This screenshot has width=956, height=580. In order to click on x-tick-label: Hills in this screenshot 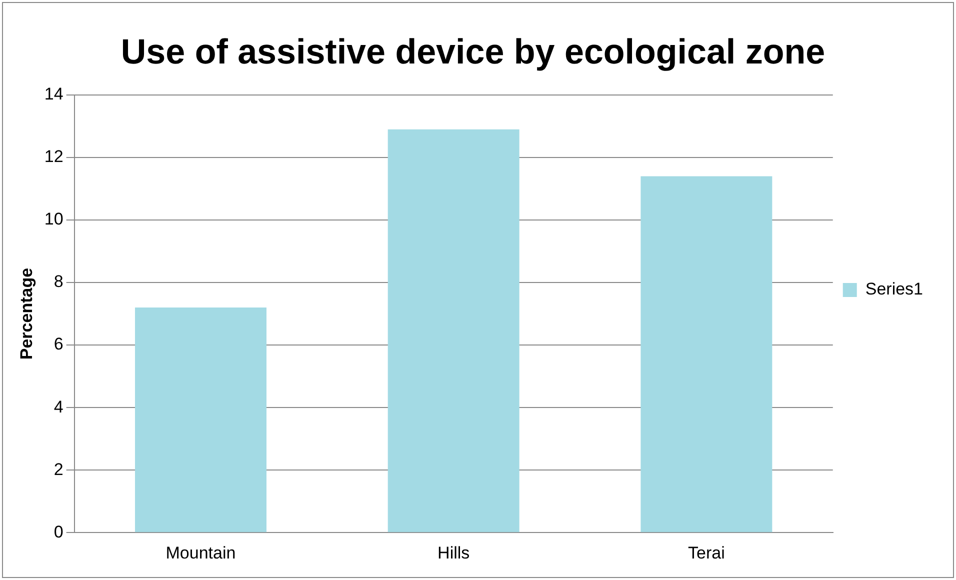, I will do `click(454, 552)`.